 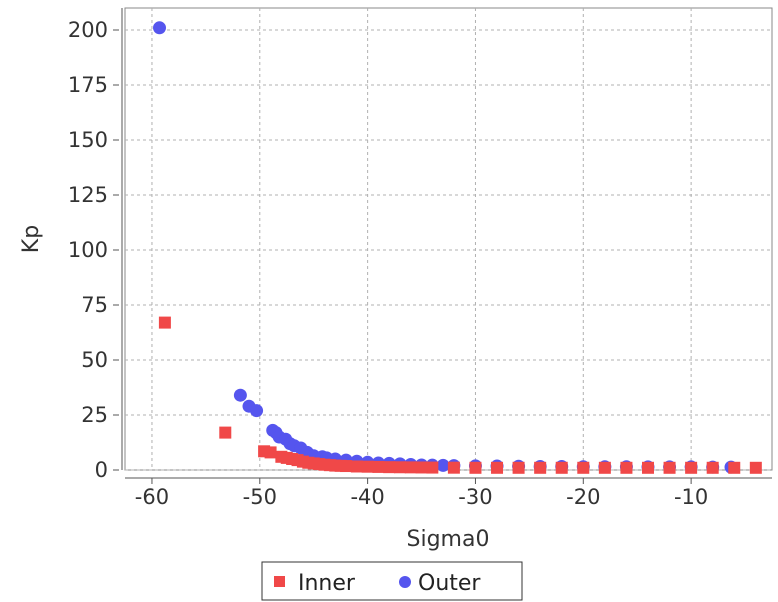 I want to click on y-tick-label: 0, so click(x=101, y=470).